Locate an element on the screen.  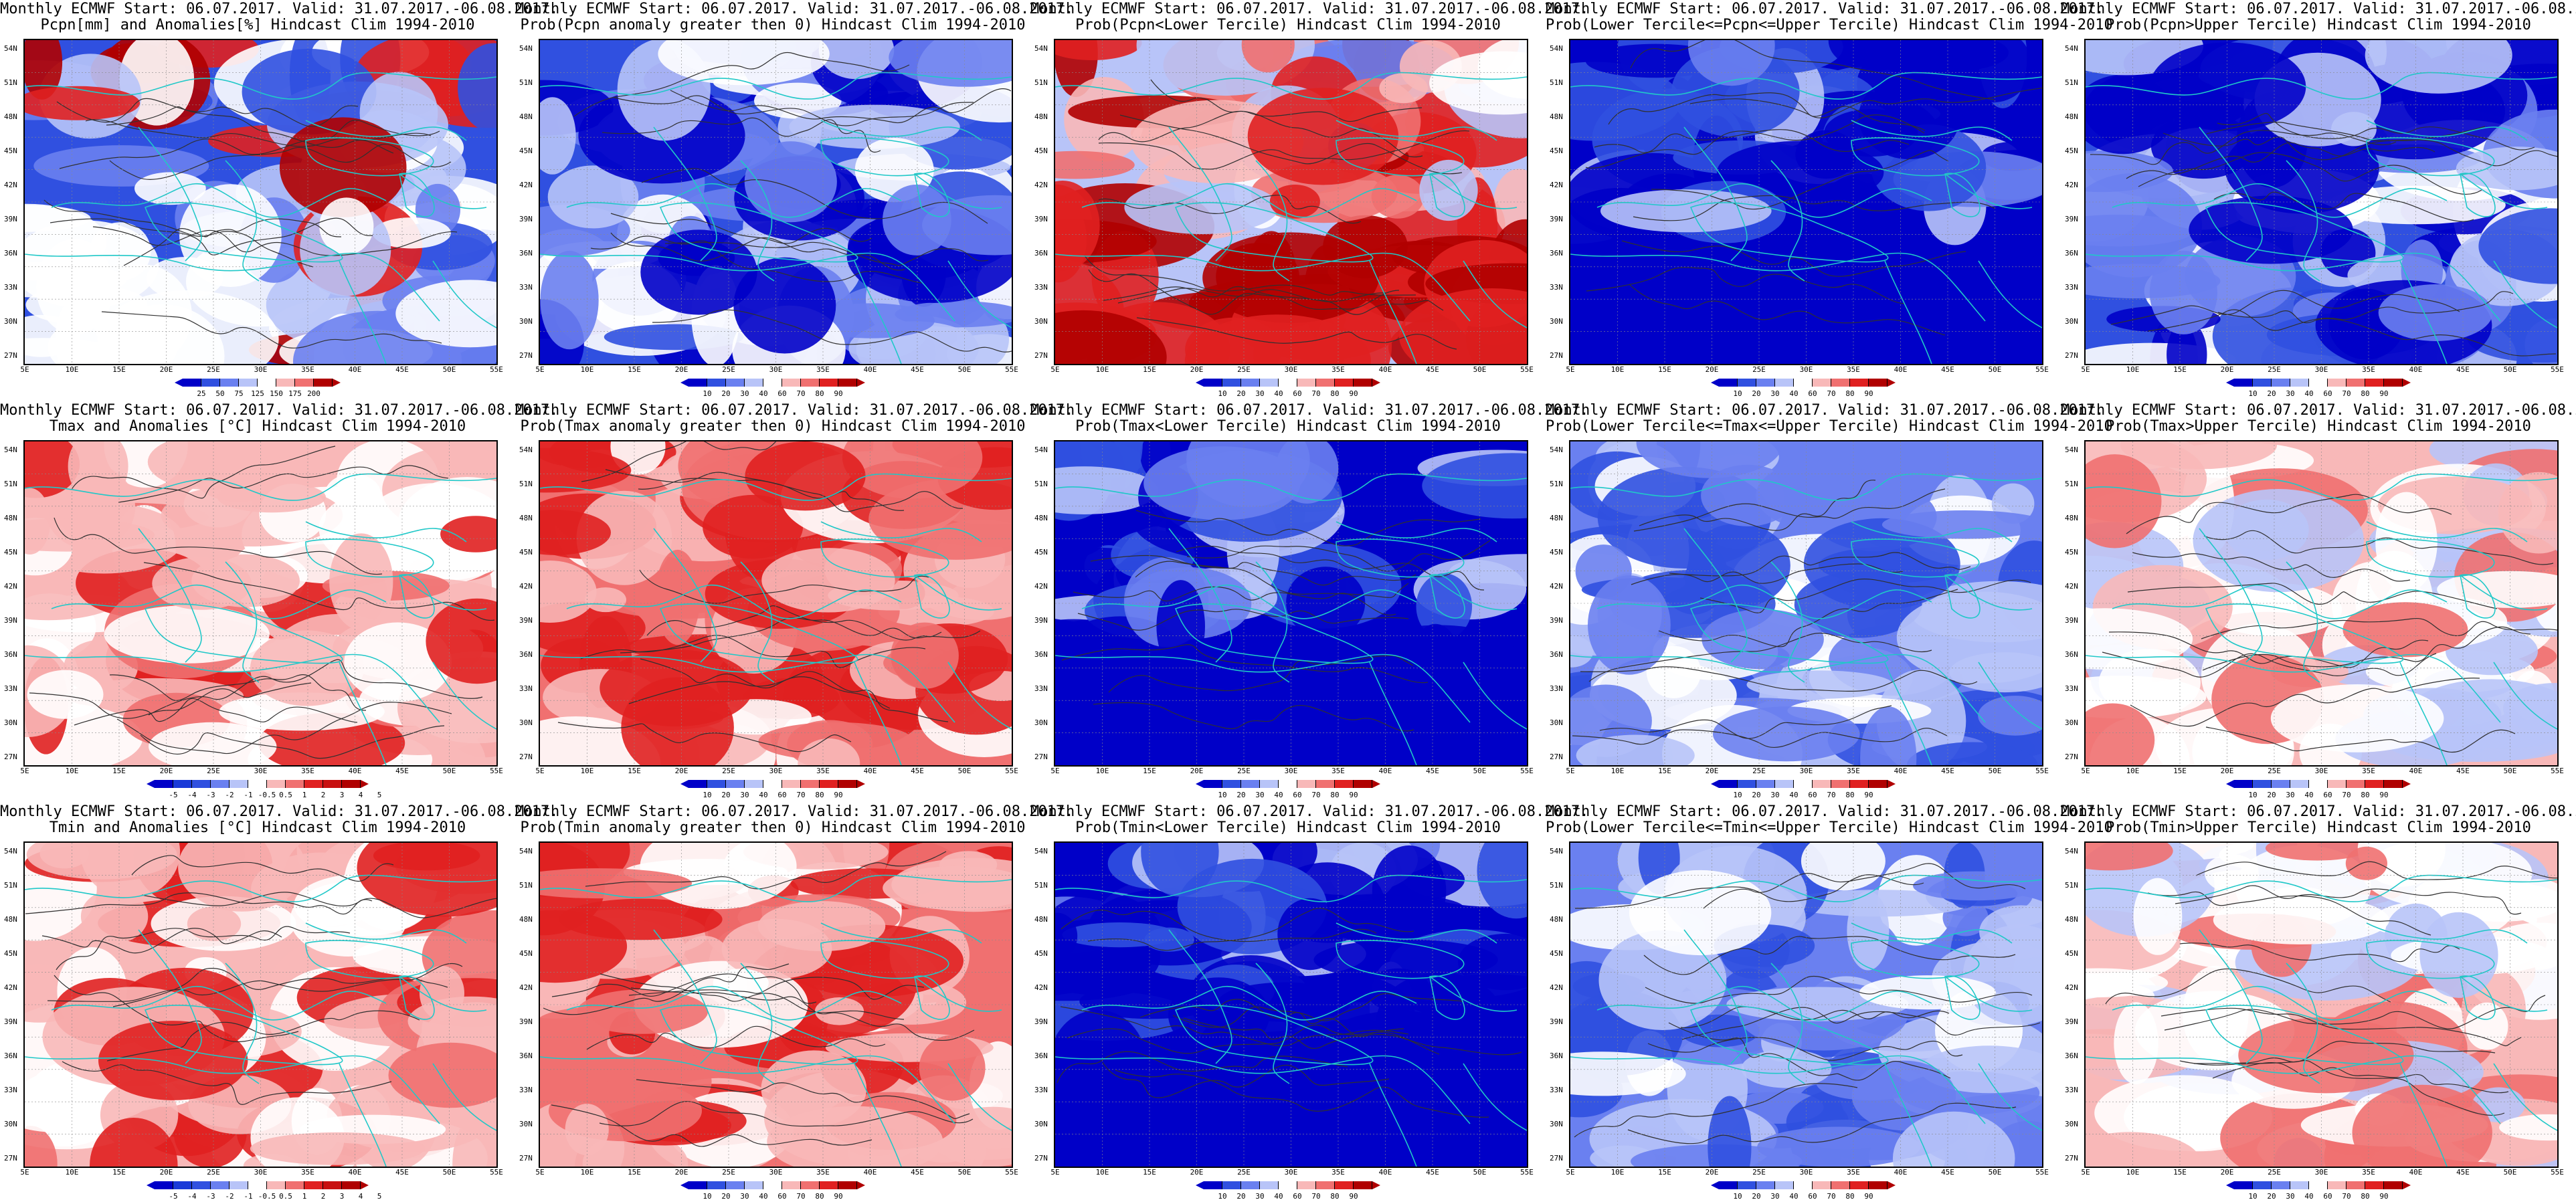
lat-tick-label: 27N is located at coordinates (1557, 756).